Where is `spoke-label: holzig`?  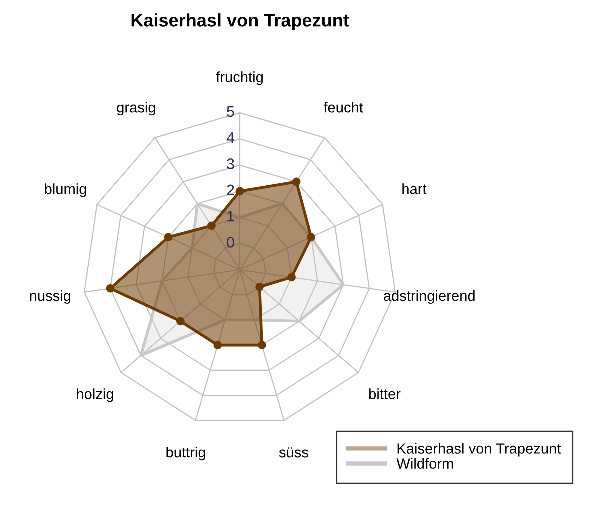
spoke-label: holzig is located at coordinates (95, 395).